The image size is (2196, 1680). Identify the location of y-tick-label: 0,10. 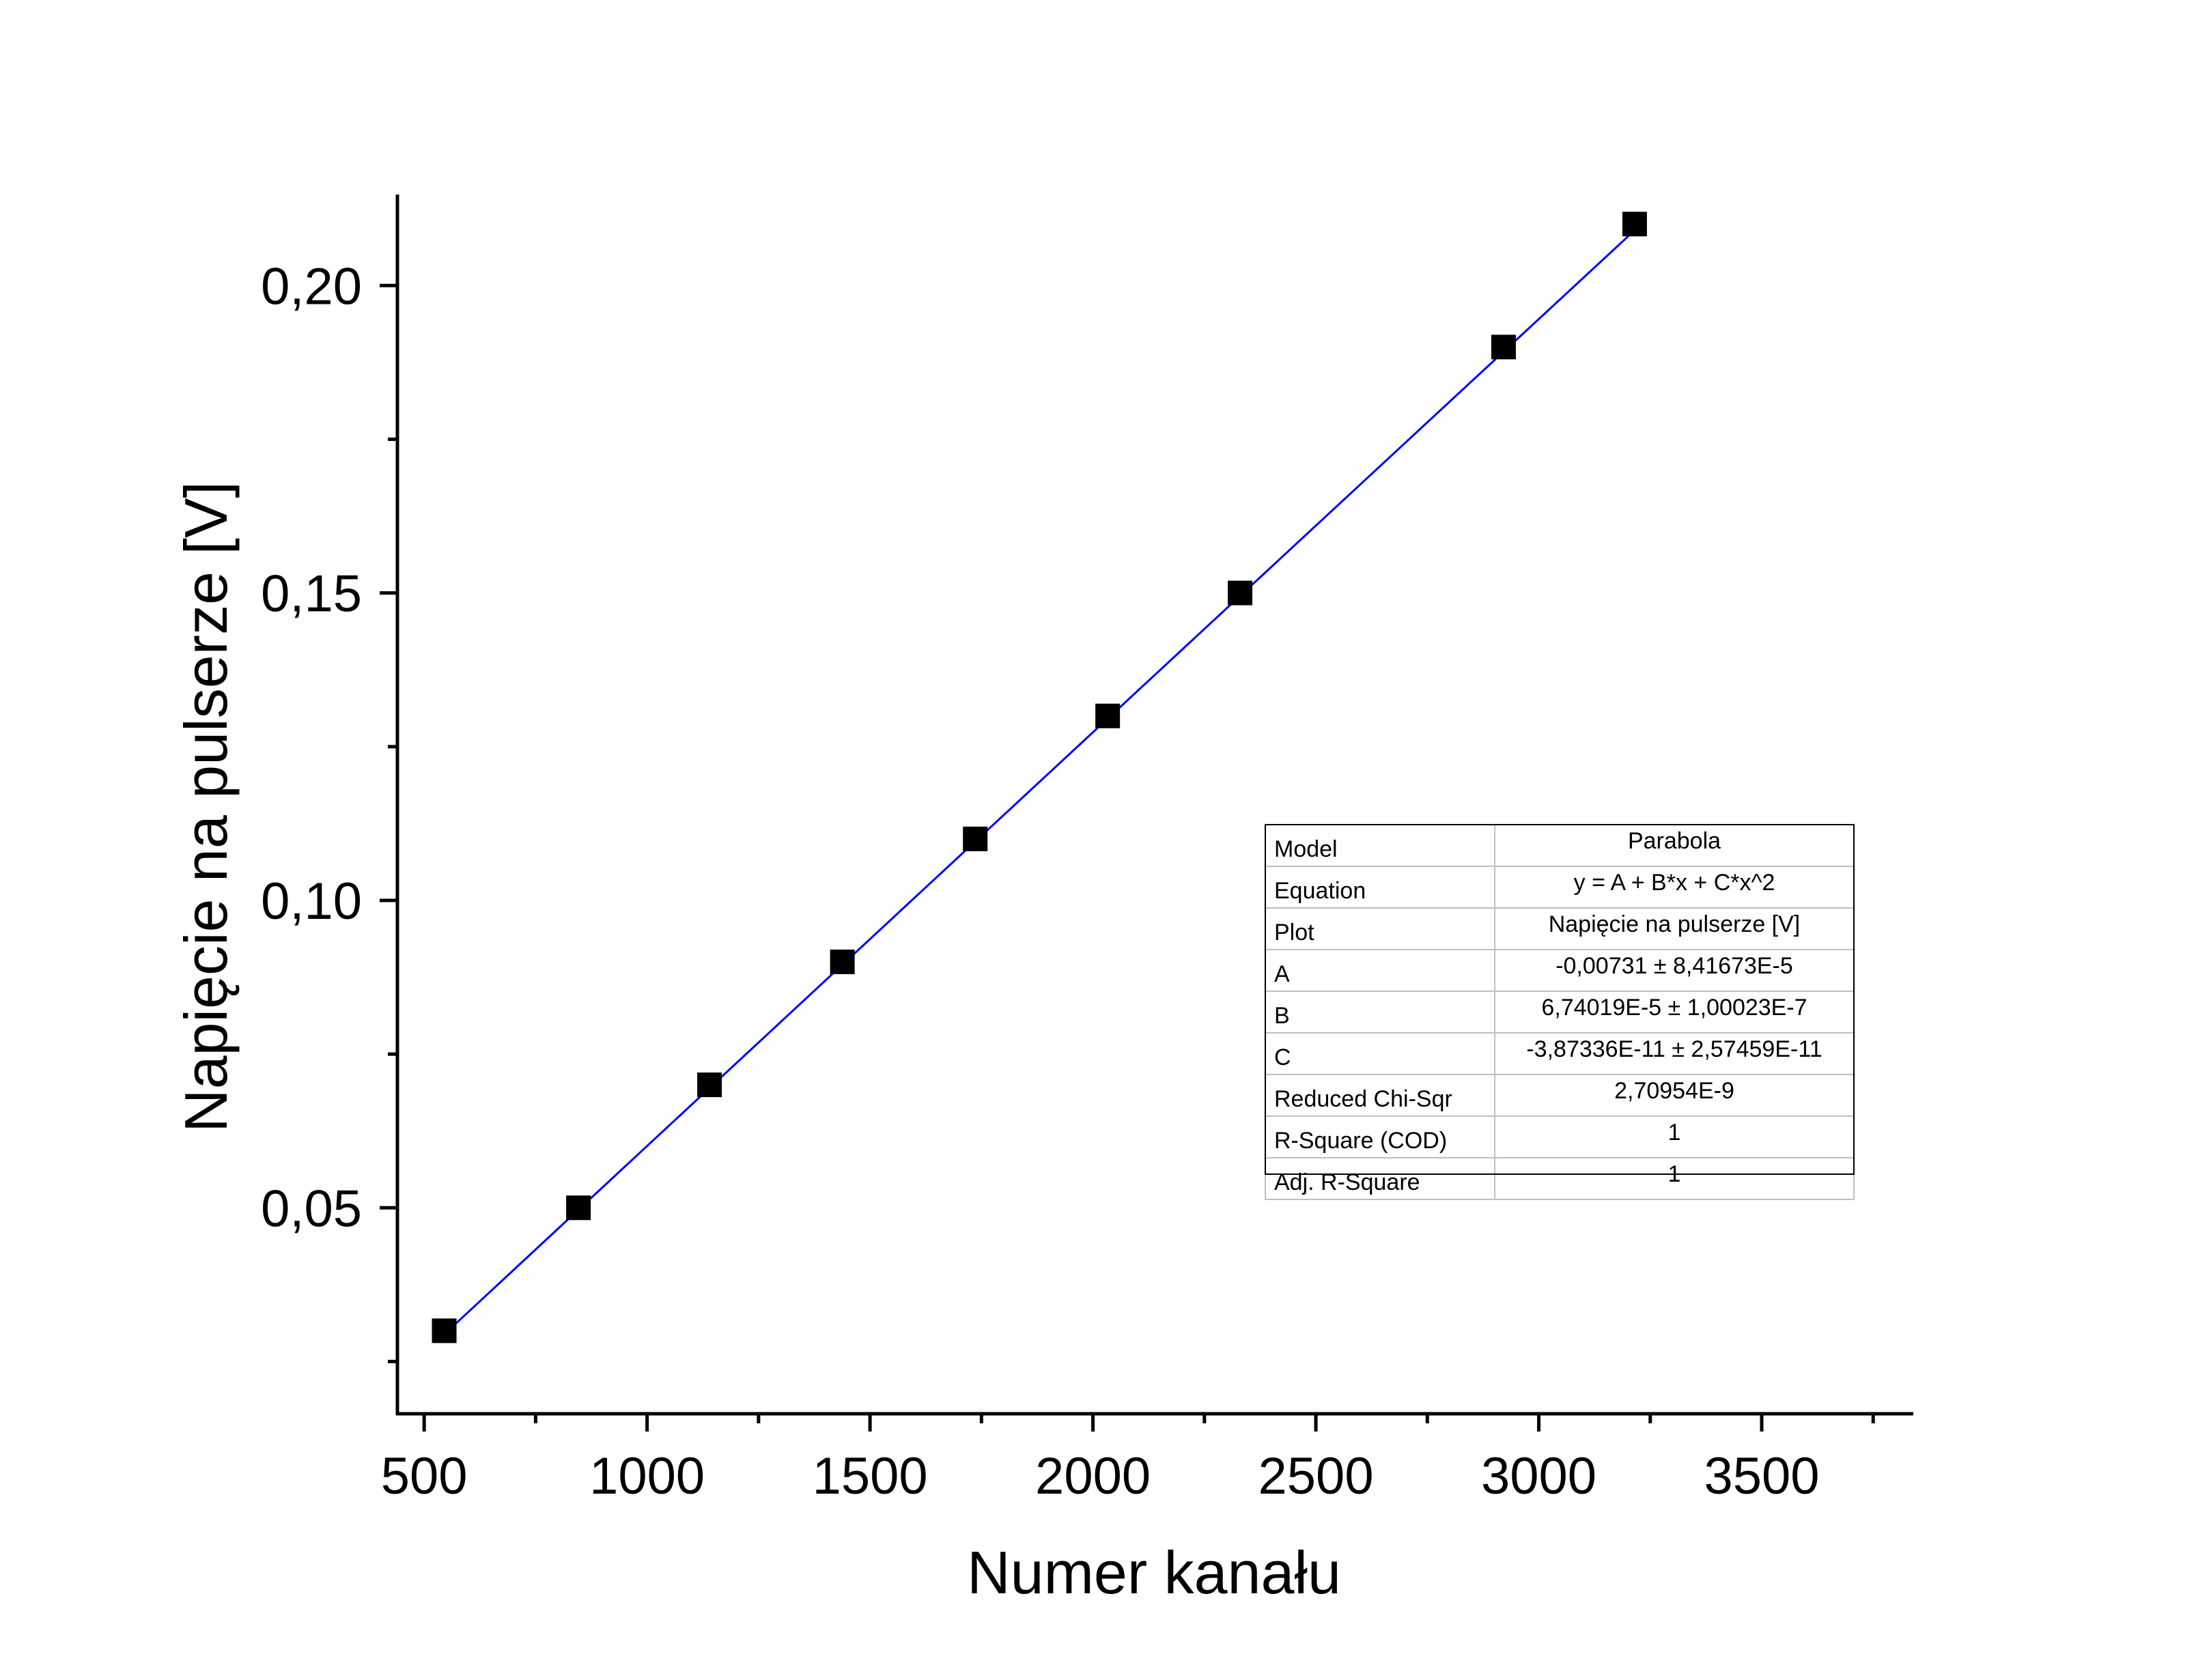
(311, 901).